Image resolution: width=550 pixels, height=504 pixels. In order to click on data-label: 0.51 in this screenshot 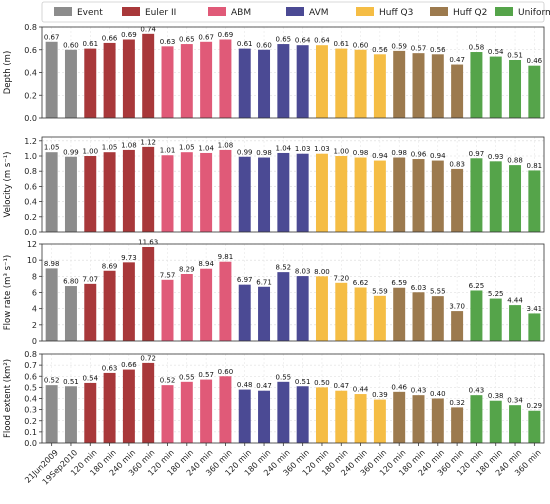, I will do `click(71, 382)`.